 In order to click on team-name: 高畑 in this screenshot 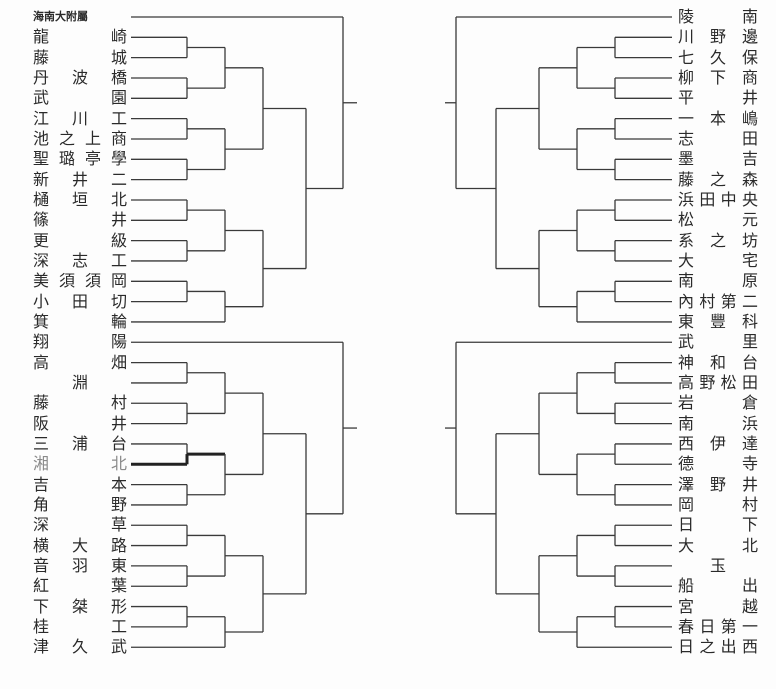, I will do `click(111, 362)`.